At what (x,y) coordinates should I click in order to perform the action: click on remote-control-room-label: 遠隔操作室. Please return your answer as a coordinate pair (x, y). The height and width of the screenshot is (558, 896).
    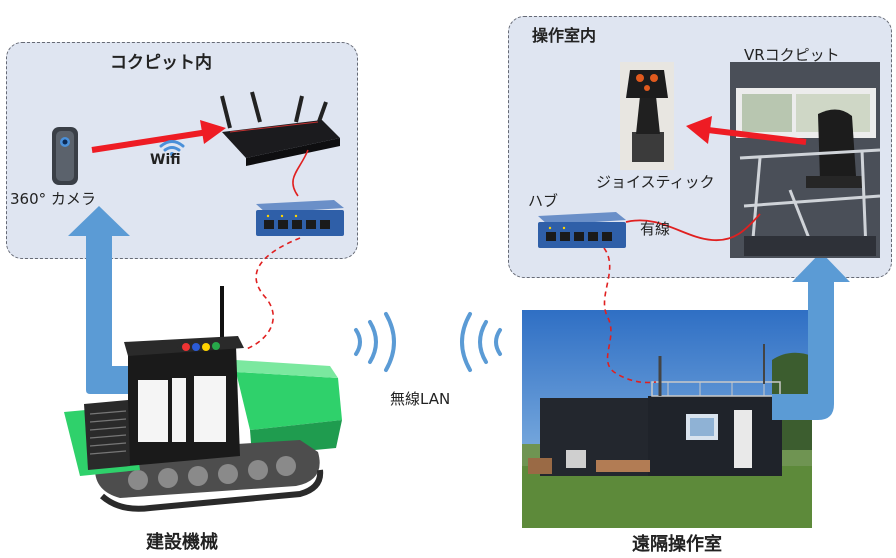
    Looking at the image, I should click on (677, 544).